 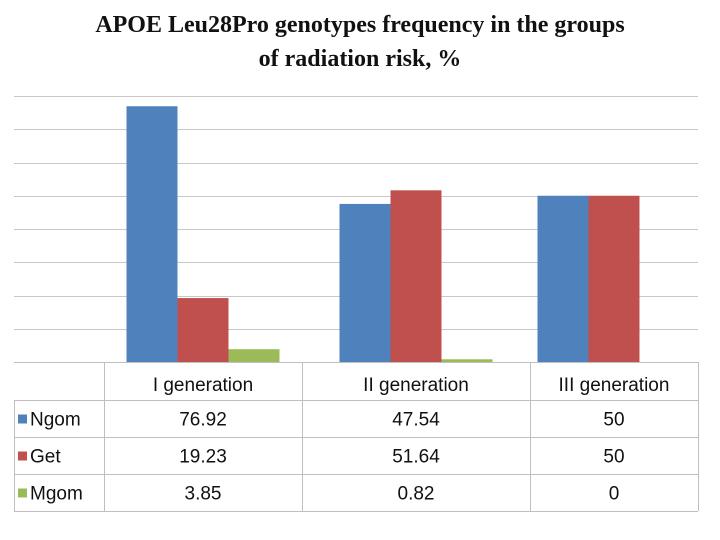 What do you see at coordinates (614, 278) in the screenshot?
I see `bar-get-iii-generation` at bounding box center [614, 278].